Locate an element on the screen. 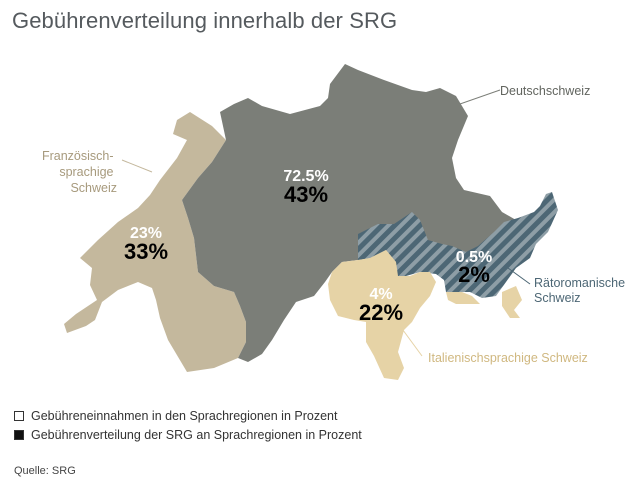 Image resolution: width=640 pixels, height=484 pixels. leader-line-it is located at coordinates (411, 341).